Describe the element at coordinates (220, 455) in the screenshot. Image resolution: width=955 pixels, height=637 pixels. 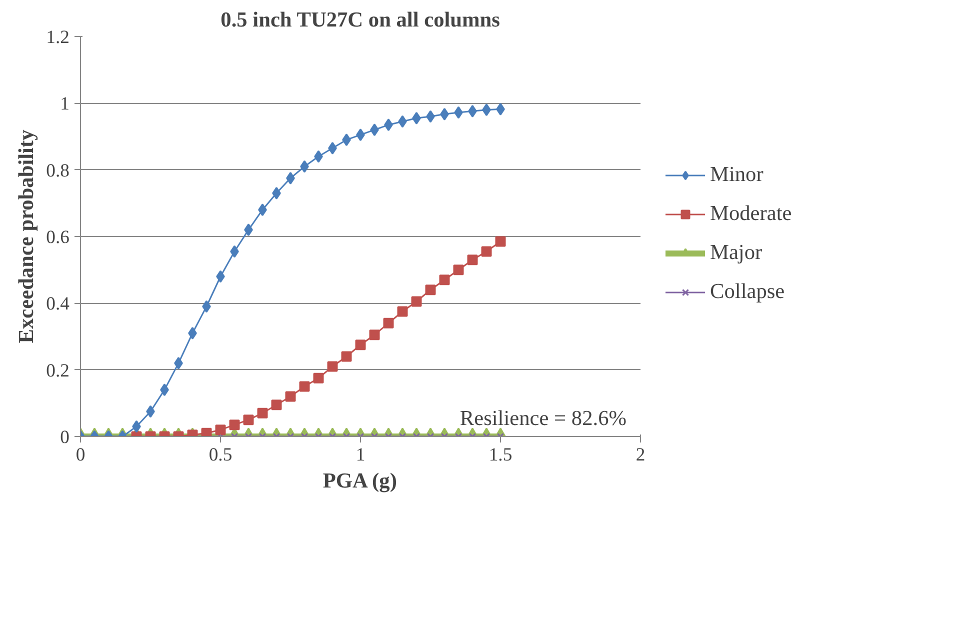
I see `x-tick-label: 0.5` at that location.